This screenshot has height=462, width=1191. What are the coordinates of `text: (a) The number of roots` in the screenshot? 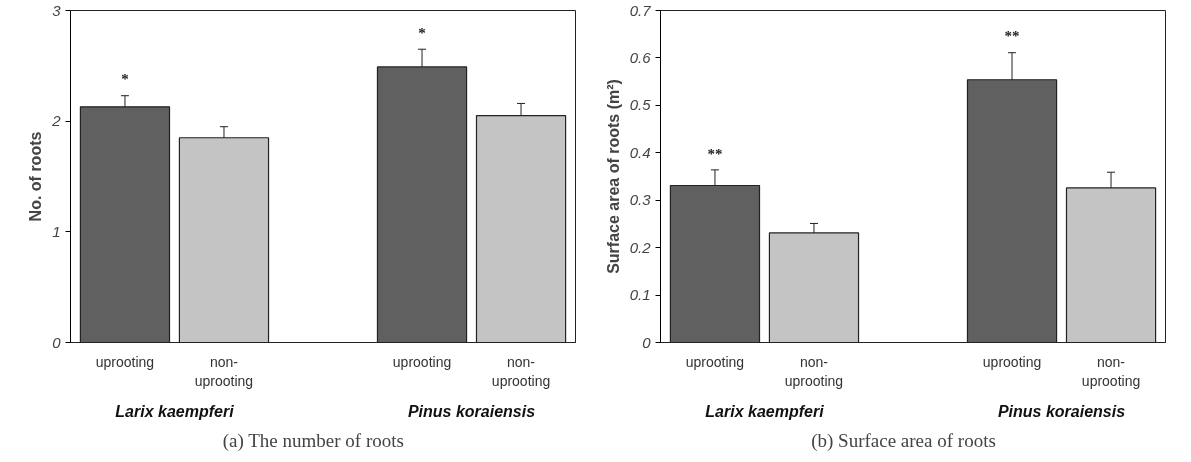 It's located at (313, 440).